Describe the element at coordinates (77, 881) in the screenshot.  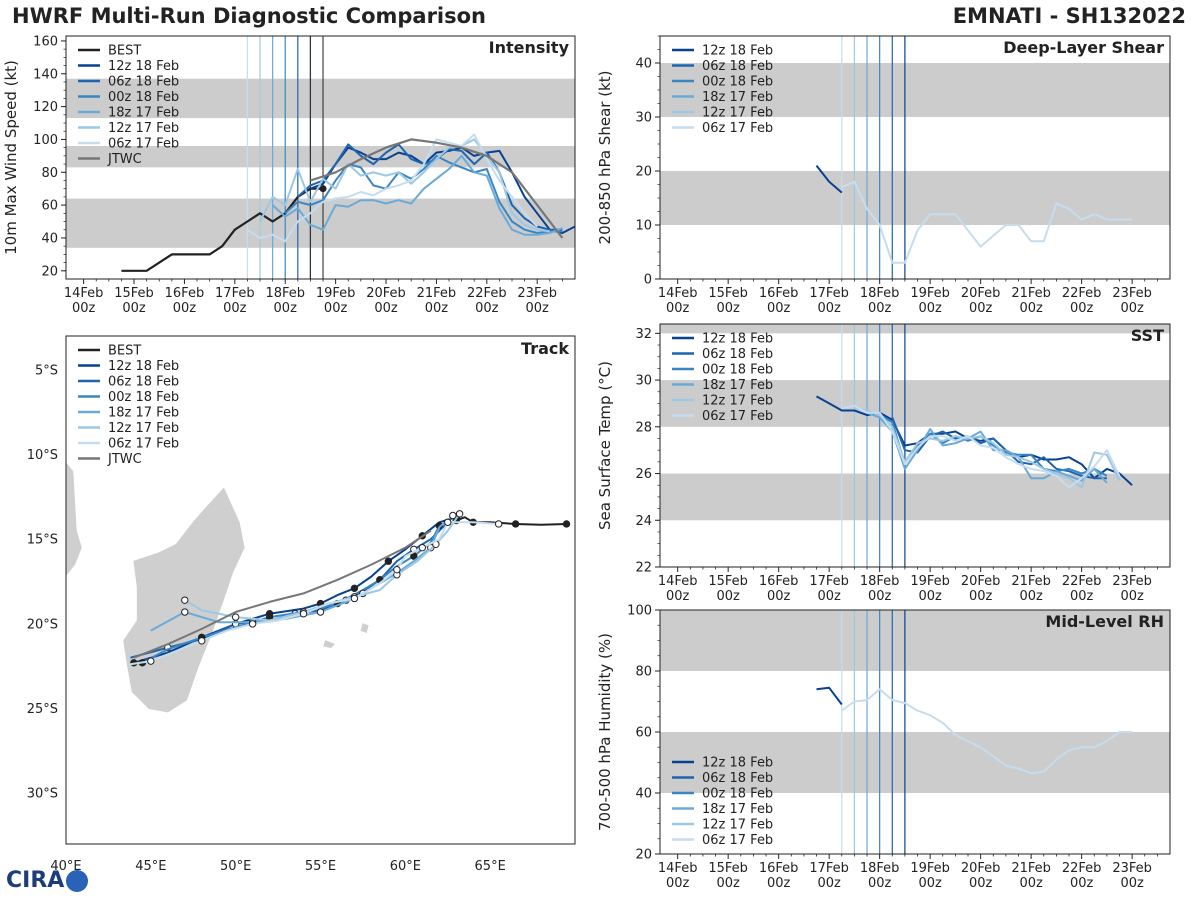
I see `logo-emblem-icon` at that location.